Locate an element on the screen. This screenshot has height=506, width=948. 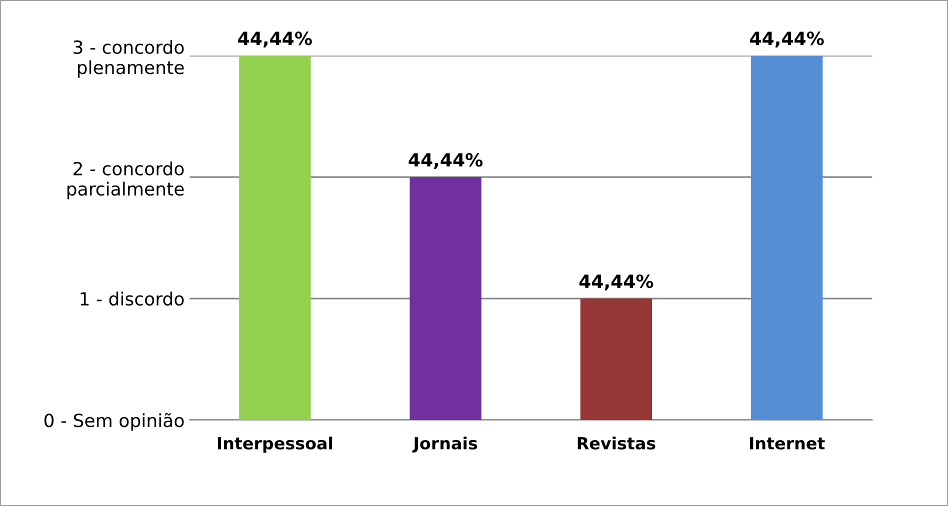
y-tick-label: 3 - concordo plenamente is located at coordinates (129, 59).